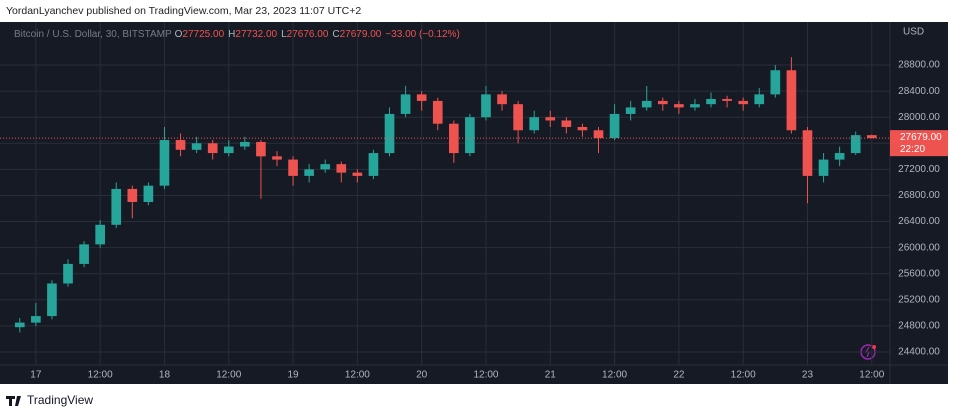  What do you see at coordinates (912, 149) in the screenshot?
I see `countdown: 22:20` at bounding box center [912, 149].